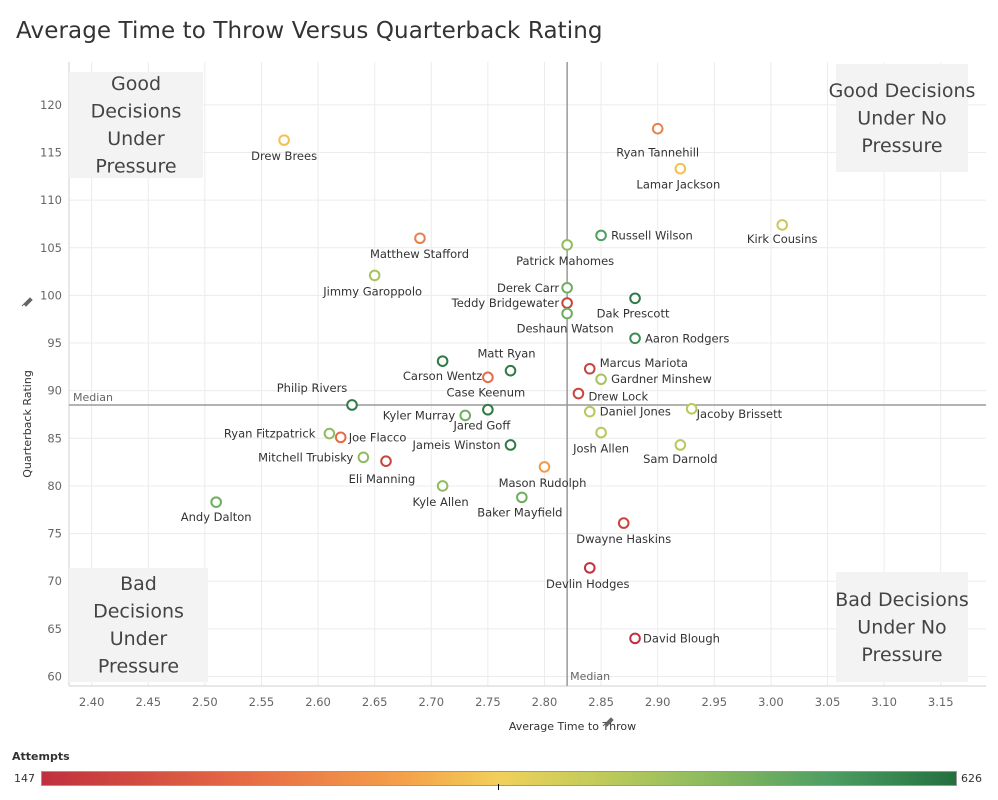  What do you see at coordinates (136, 139) in the screenshot?
I see `quadrant-top-left-label: Under` at bounding box center [136, 139].